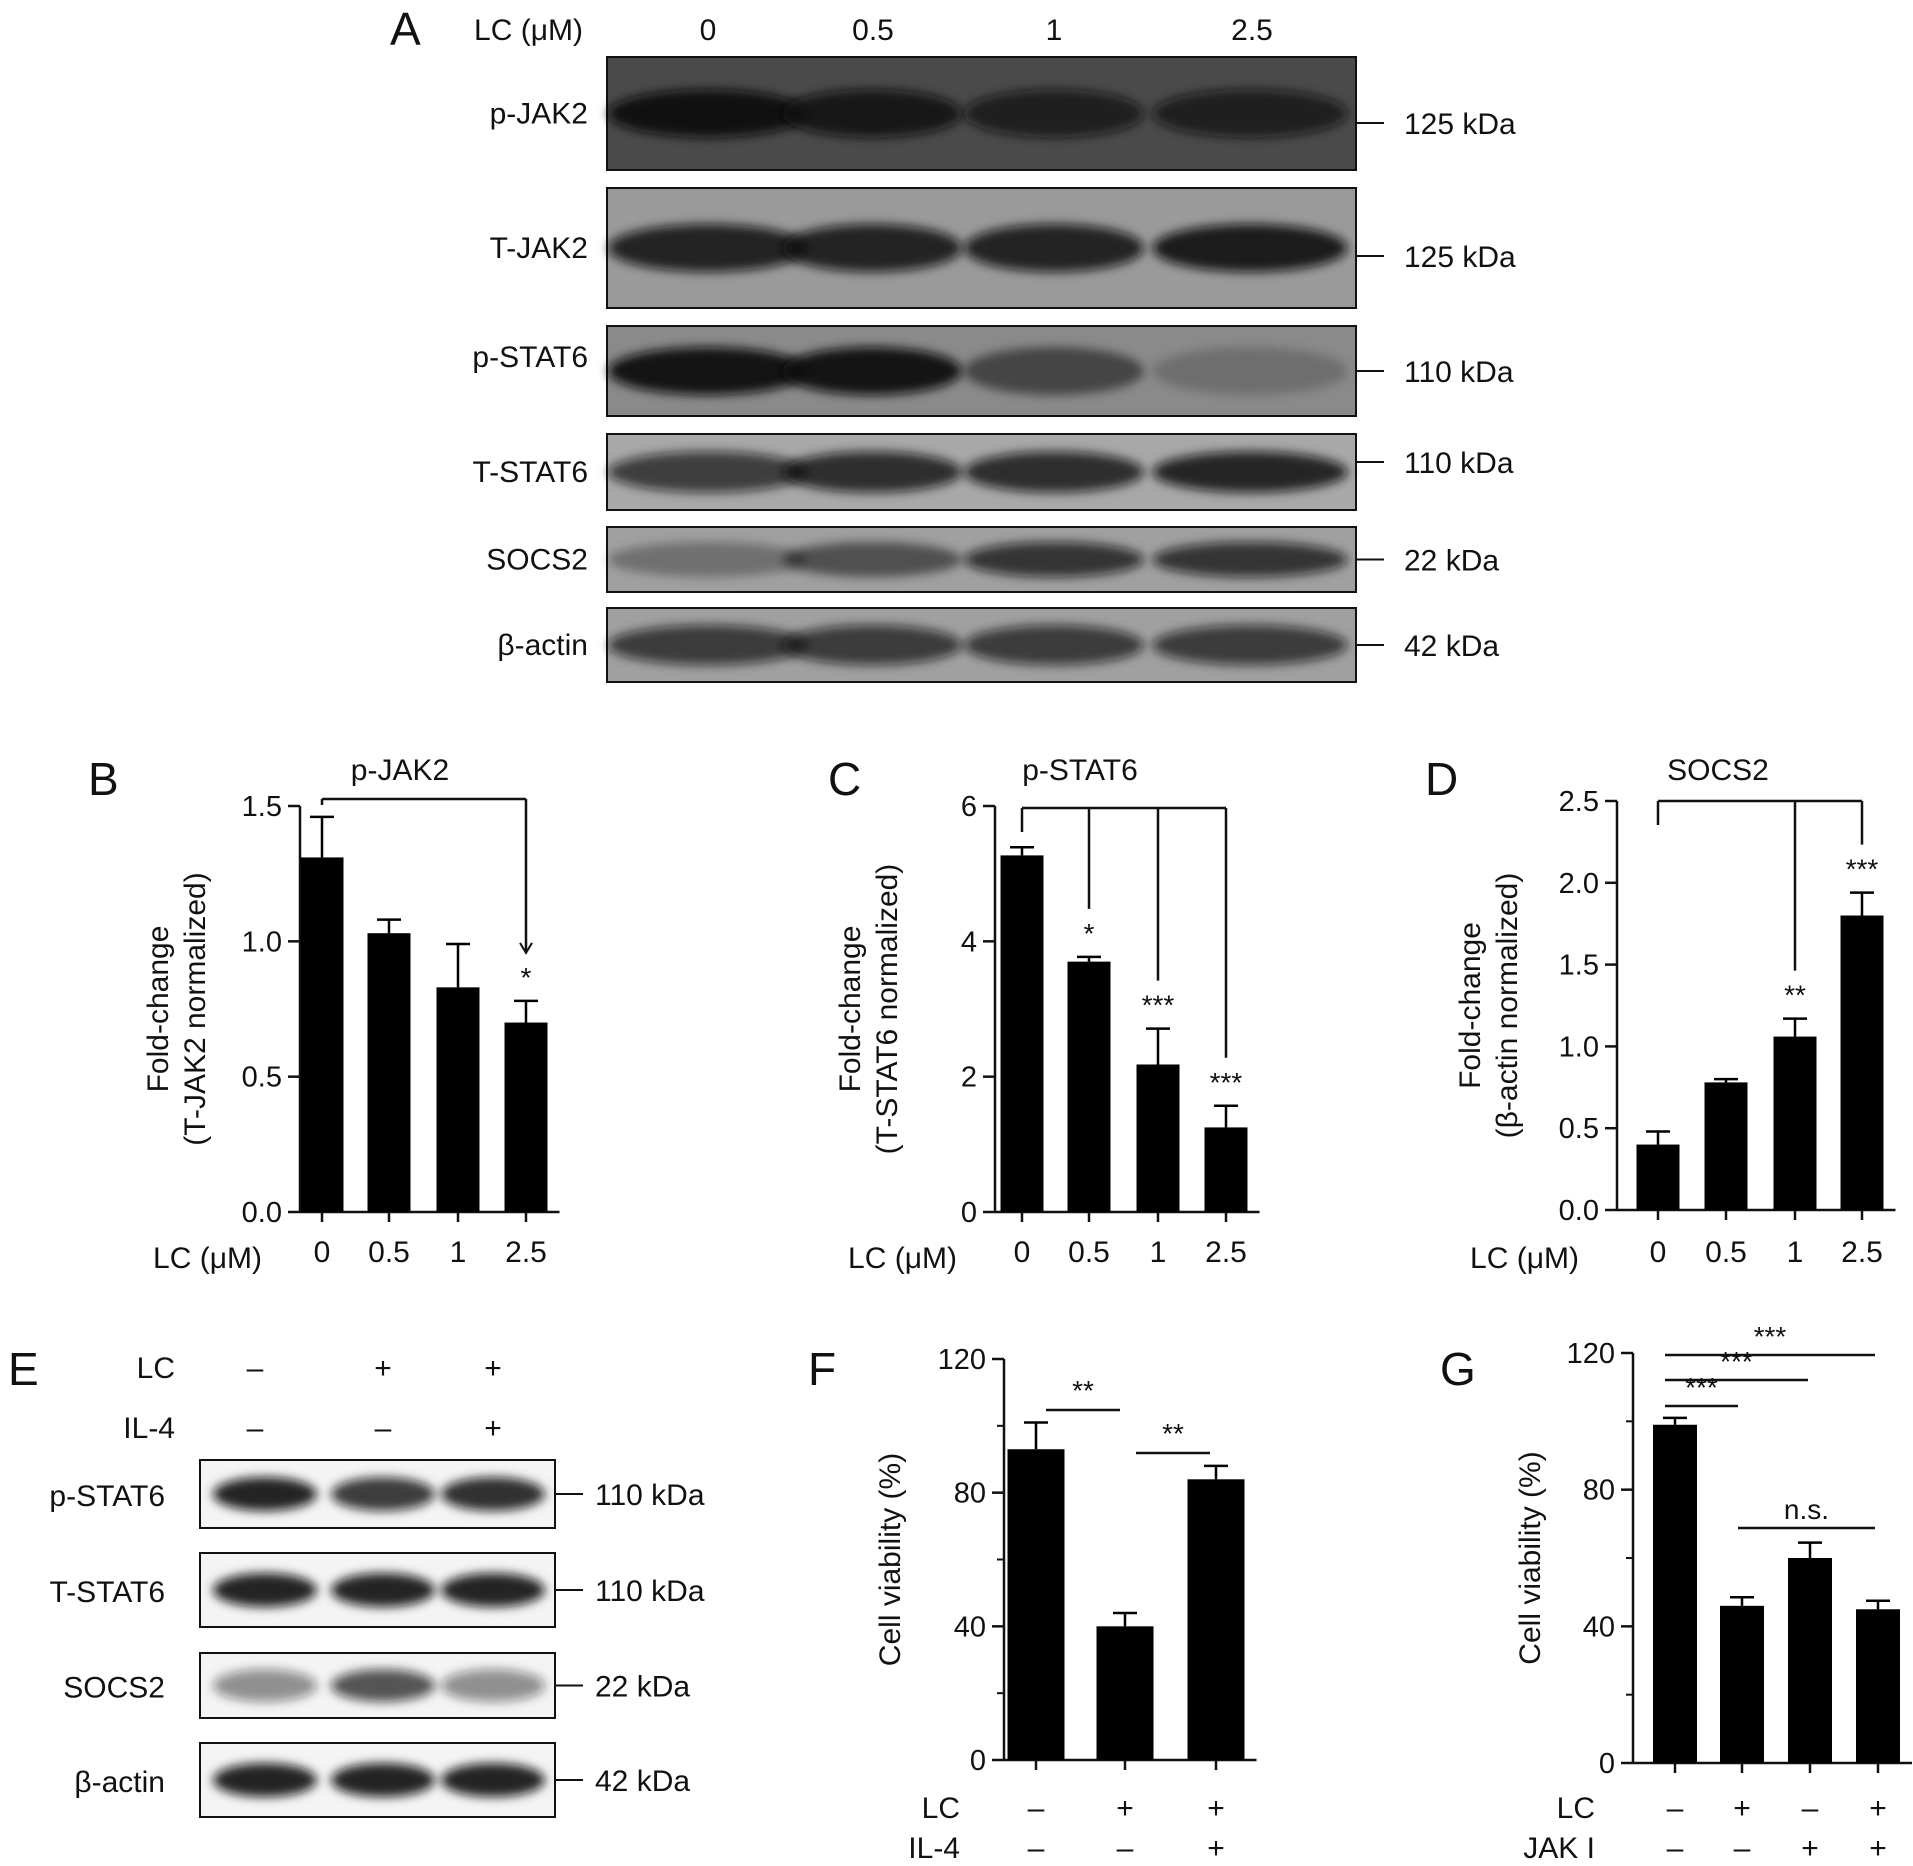 The height and width of the screenshot is (1866, 1913). What do you see at coordinates (941, 1808) in the screenshot?
I see `condition-label: LC` at bounding box center [941, 1808].